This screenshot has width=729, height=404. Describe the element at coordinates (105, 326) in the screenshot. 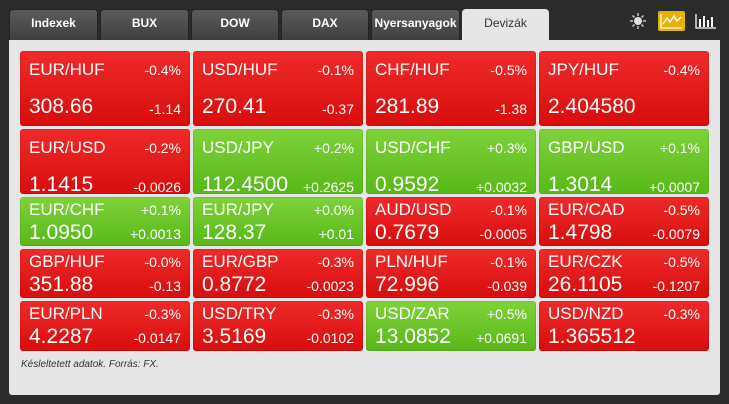

I see `fx-tile-eur-pln: EUR/PLN -0.3% 4.2287 -0.0147` at that location.